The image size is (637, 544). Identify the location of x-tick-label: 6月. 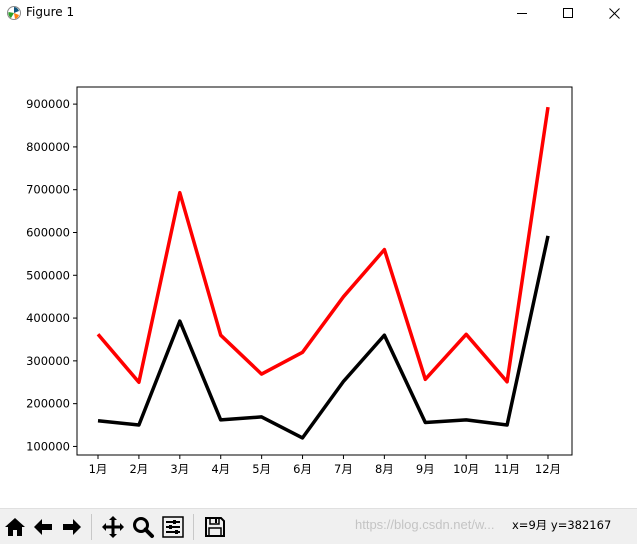
(302, 469).